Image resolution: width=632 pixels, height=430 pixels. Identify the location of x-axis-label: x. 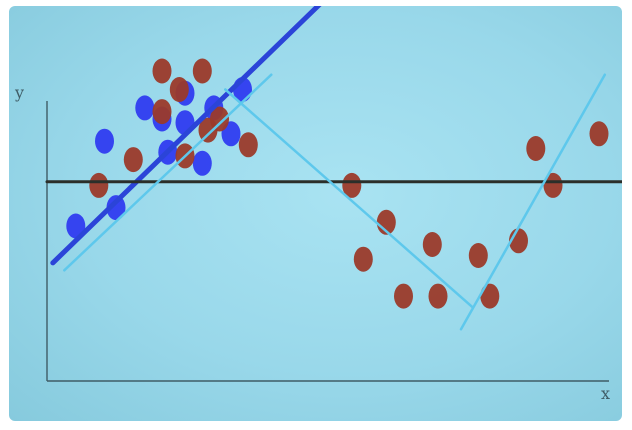
(605, 393).